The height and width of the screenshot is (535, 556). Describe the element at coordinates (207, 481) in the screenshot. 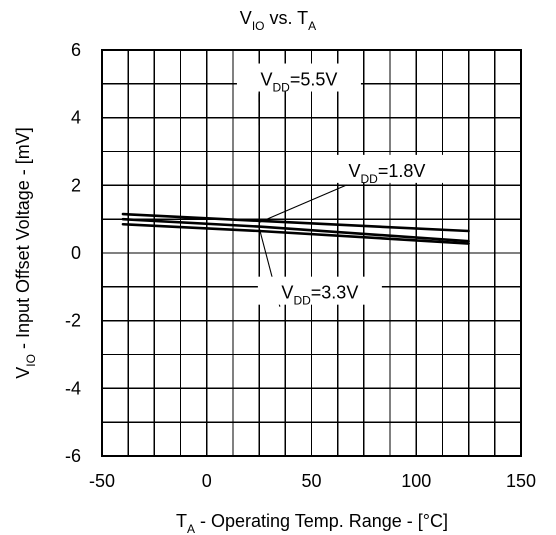

I see `x-tick-label: 0` at that location.